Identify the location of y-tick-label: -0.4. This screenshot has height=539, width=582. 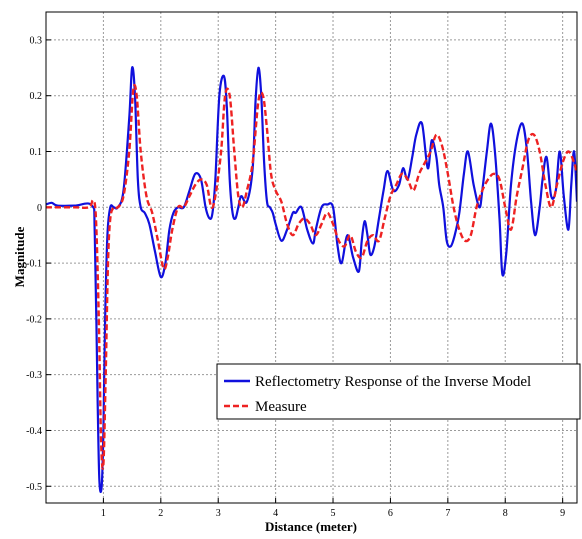
(34, 431).